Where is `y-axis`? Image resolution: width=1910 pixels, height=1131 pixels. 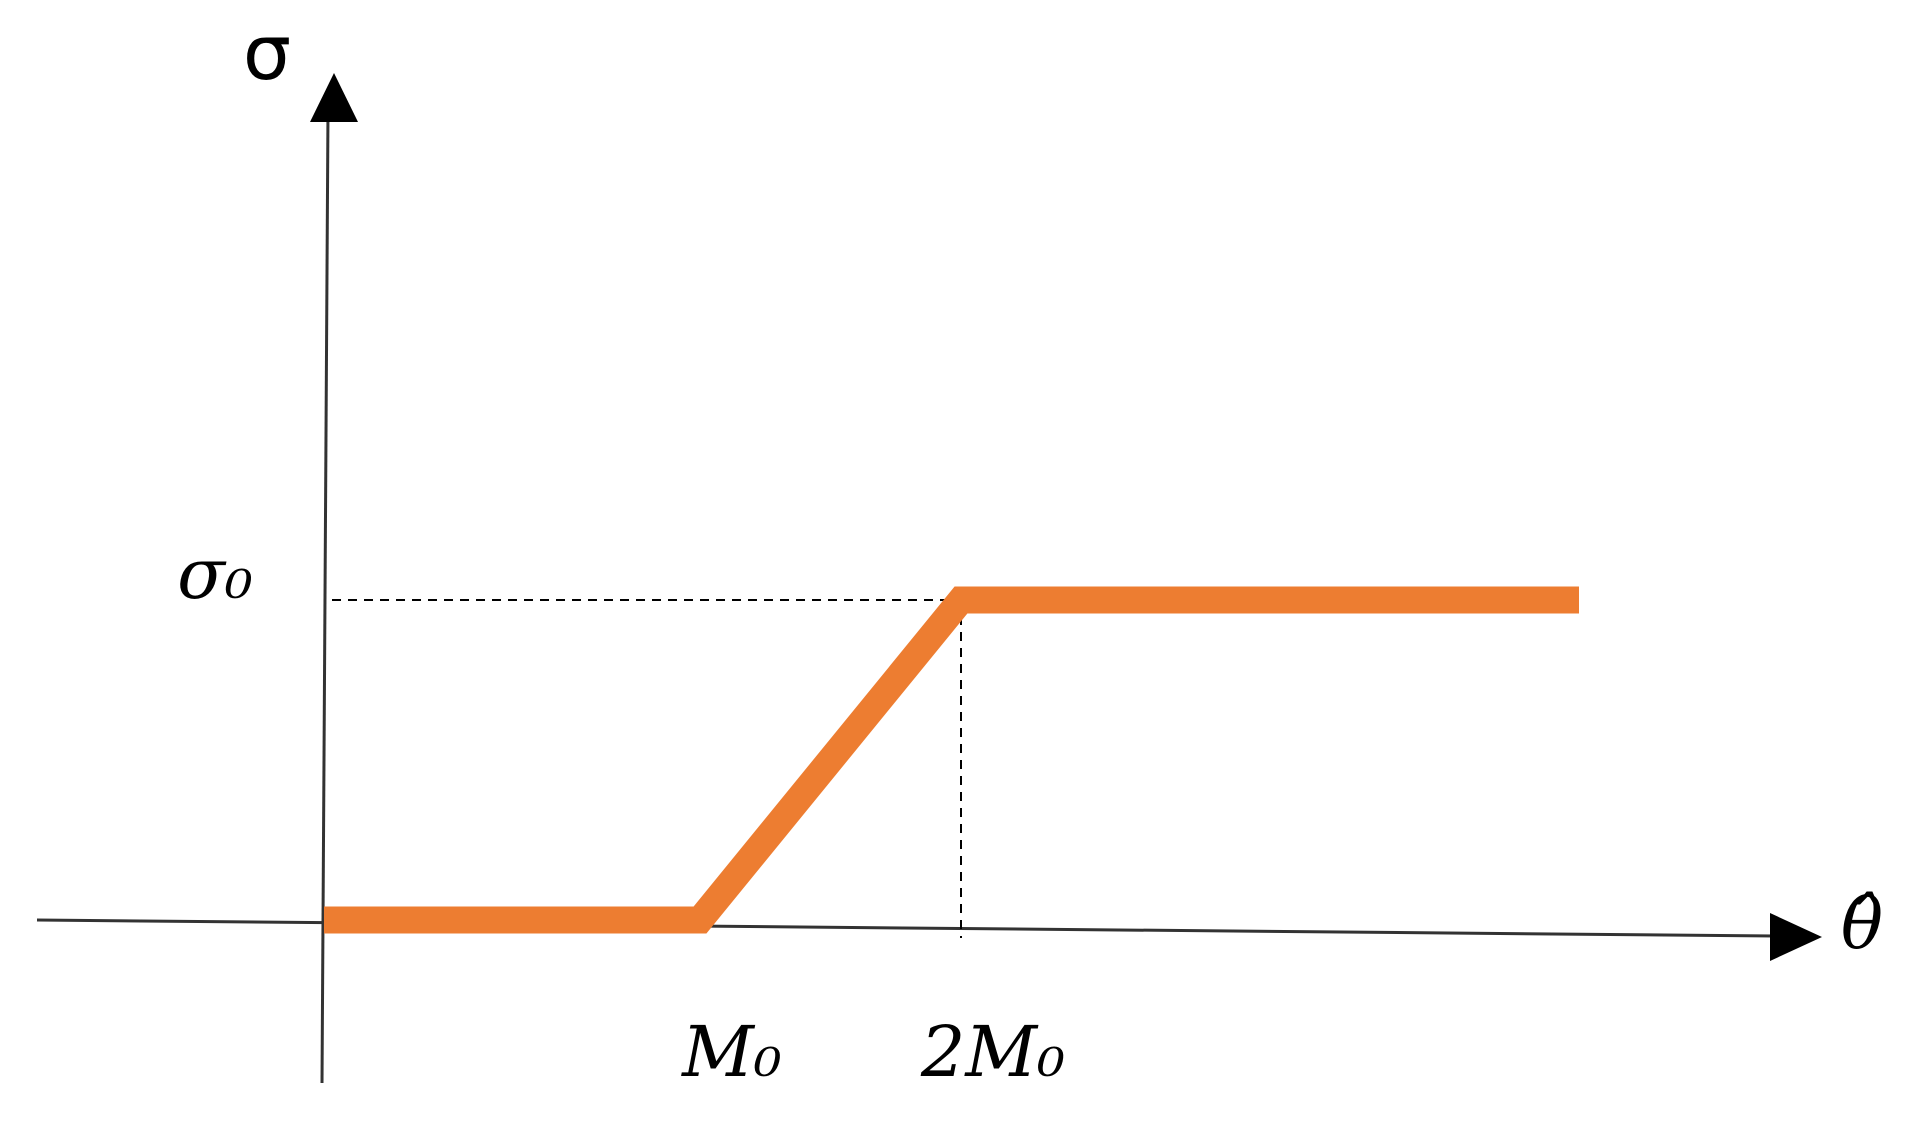 y-axis is located at coordinates (325, 596).